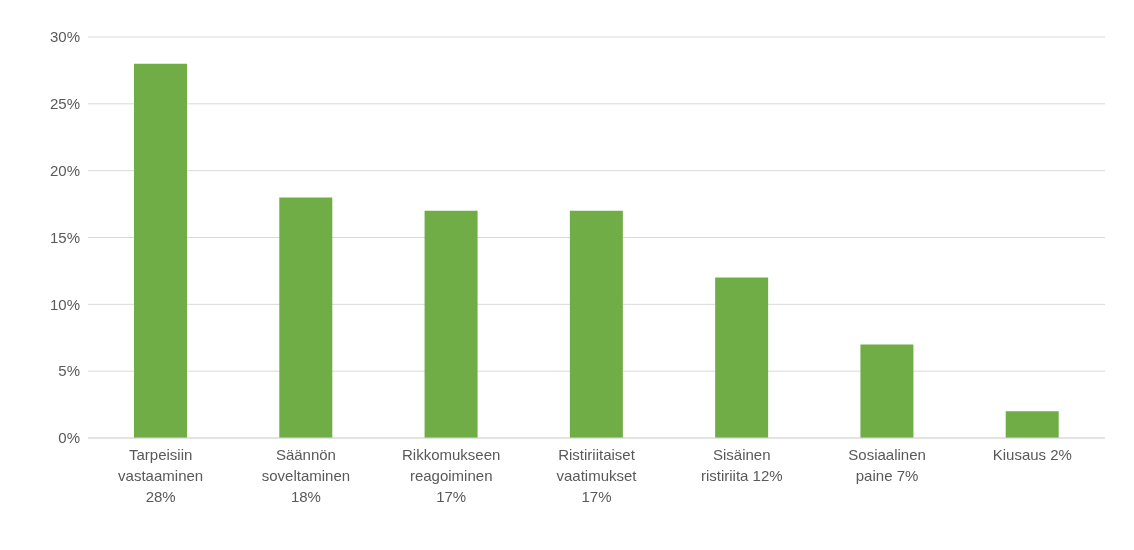  What do you see at coordinates (64, 304) in the screenshot?
I see `y-tick-label: 10%` at bounding box center [64, 304].